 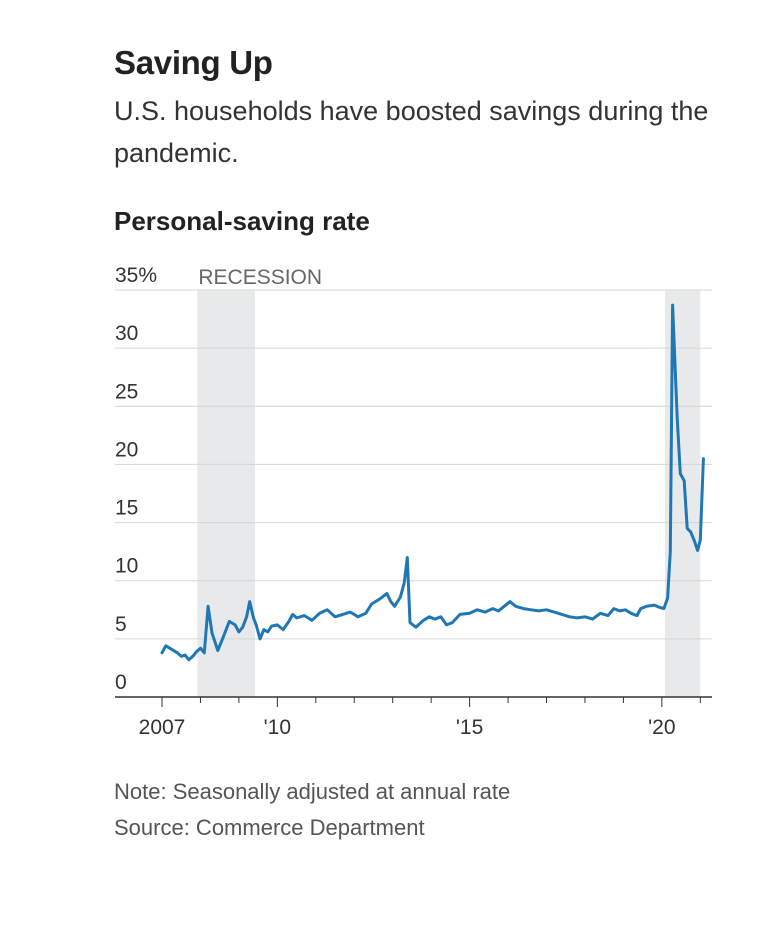 What do you see at coordinates (193, 62) in the screenshot?
I see `chart-headline: Saving Up` at bounding box center [193, 62].